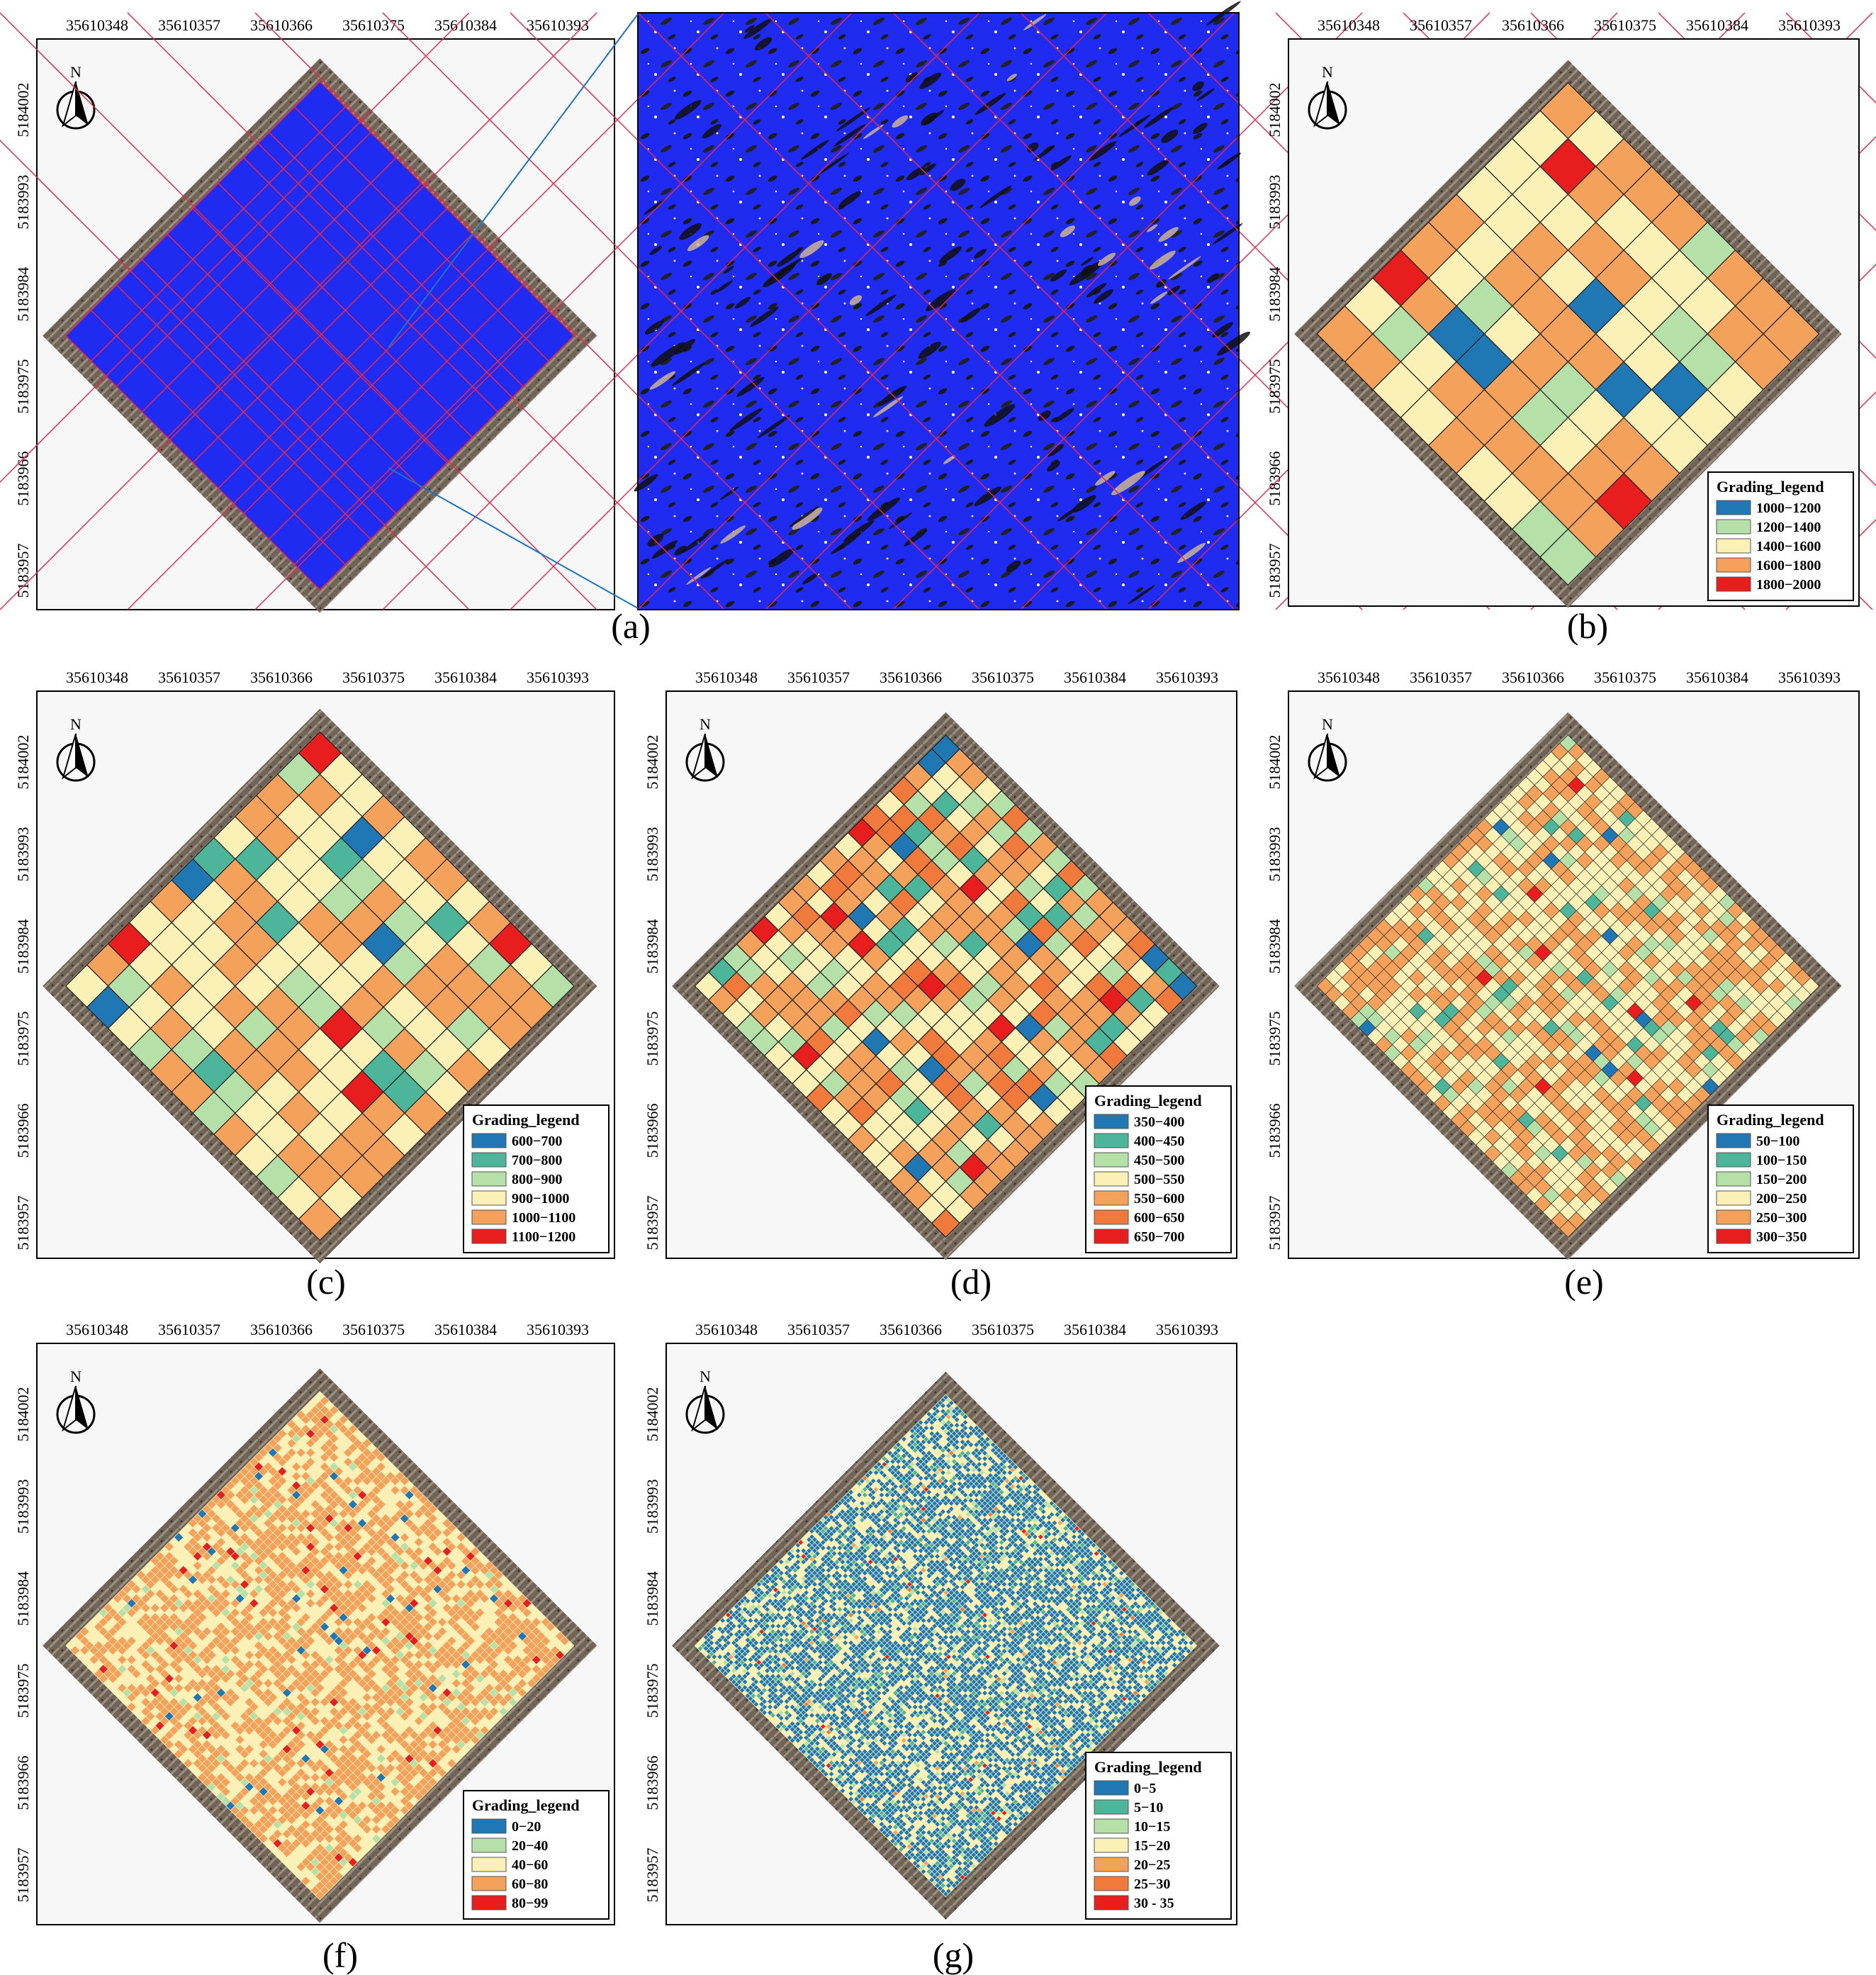 Image resolution: width=1876 pixels, height=1975 pixels. Describe the element at coordinates (526, 1805) in the screenshot. I see `legend-title: Grading_legend` at that location.